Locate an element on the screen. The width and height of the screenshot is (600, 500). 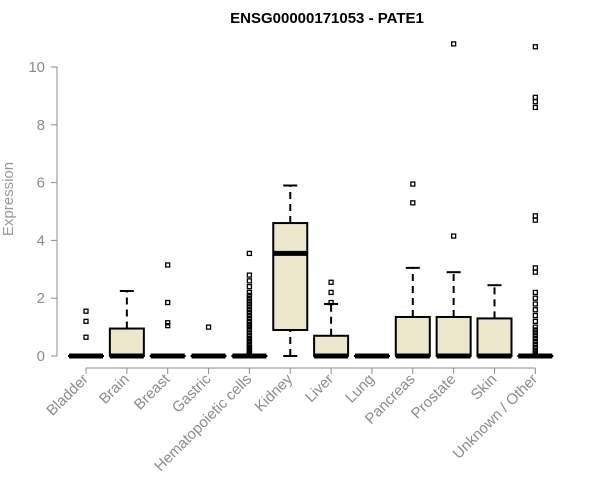
x-tick-label: Kidney is located at coordinates (274, 392).